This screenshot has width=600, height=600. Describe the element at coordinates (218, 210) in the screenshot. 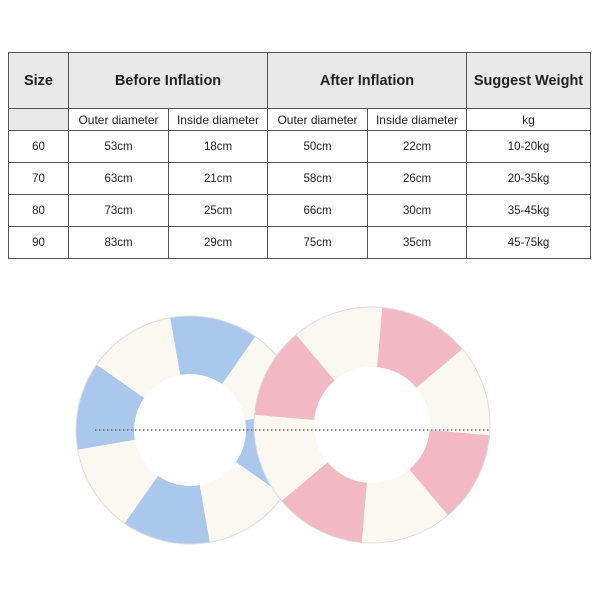

I see `table-cell: 25cm` at that location.